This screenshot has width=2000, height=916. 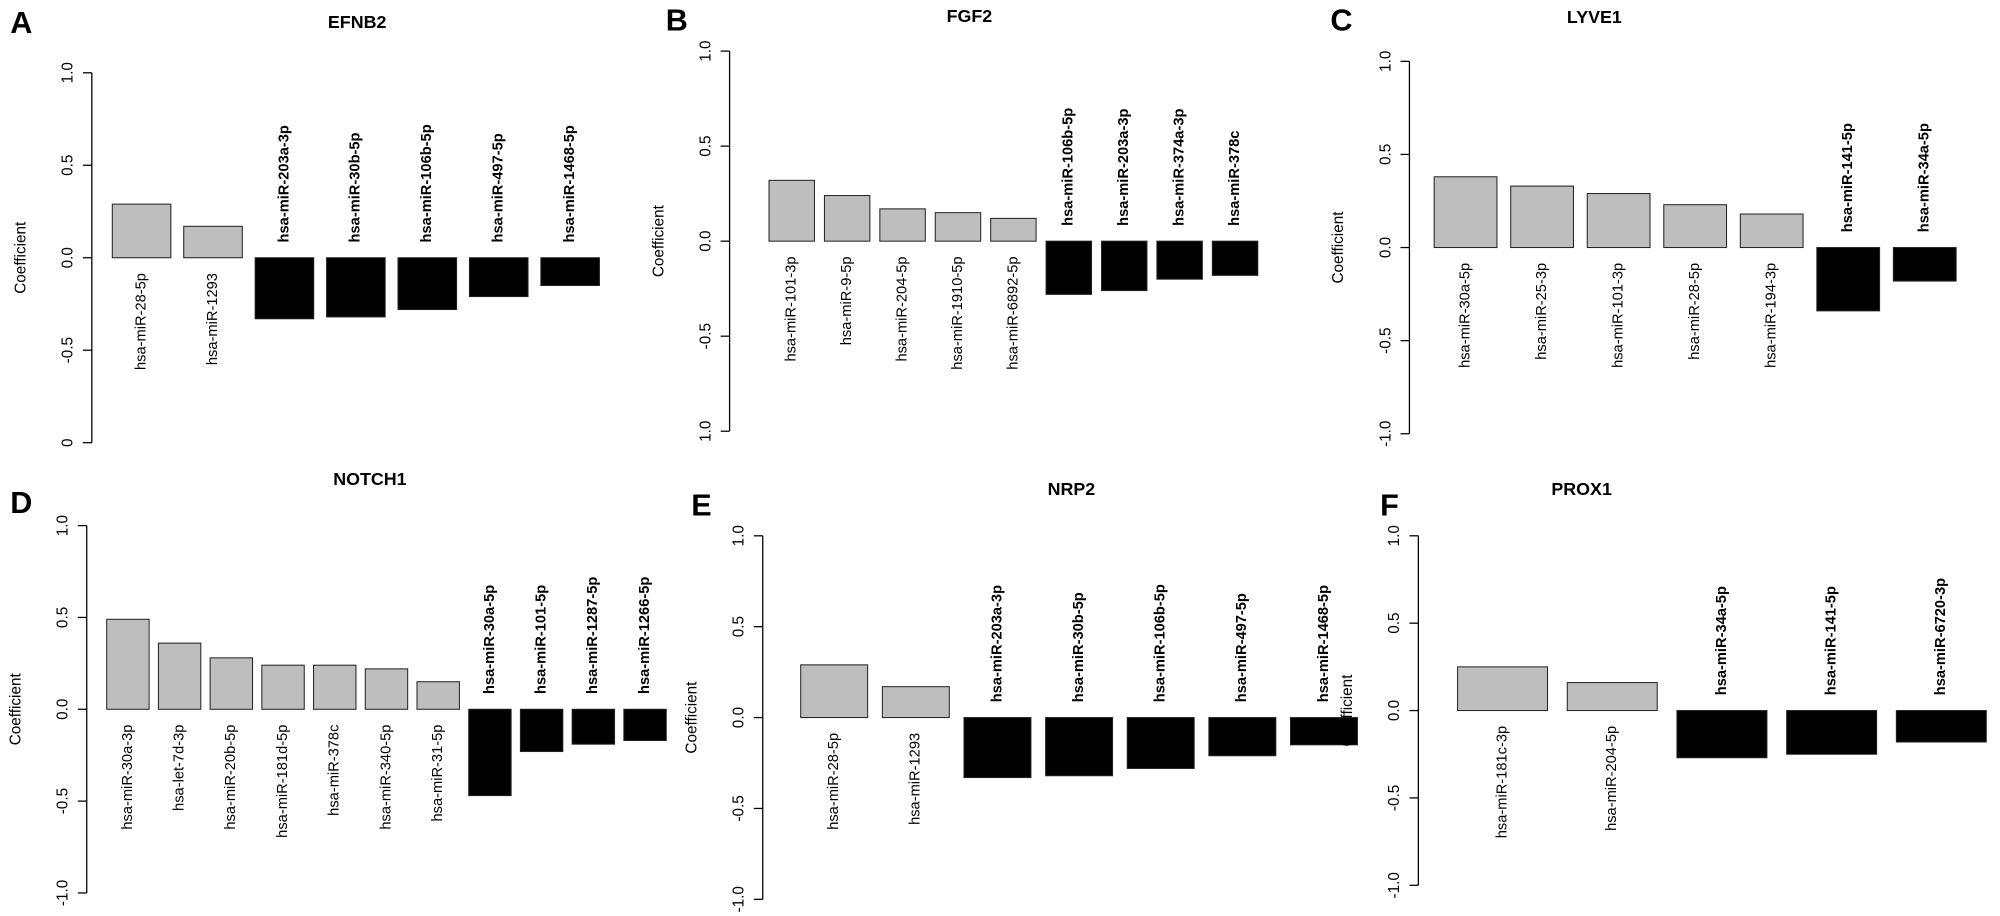 What do you see at coordinates (1594, 17) in the screenshot?
I see `chart-title: LYVE1` at bounding box center [1594, 17].